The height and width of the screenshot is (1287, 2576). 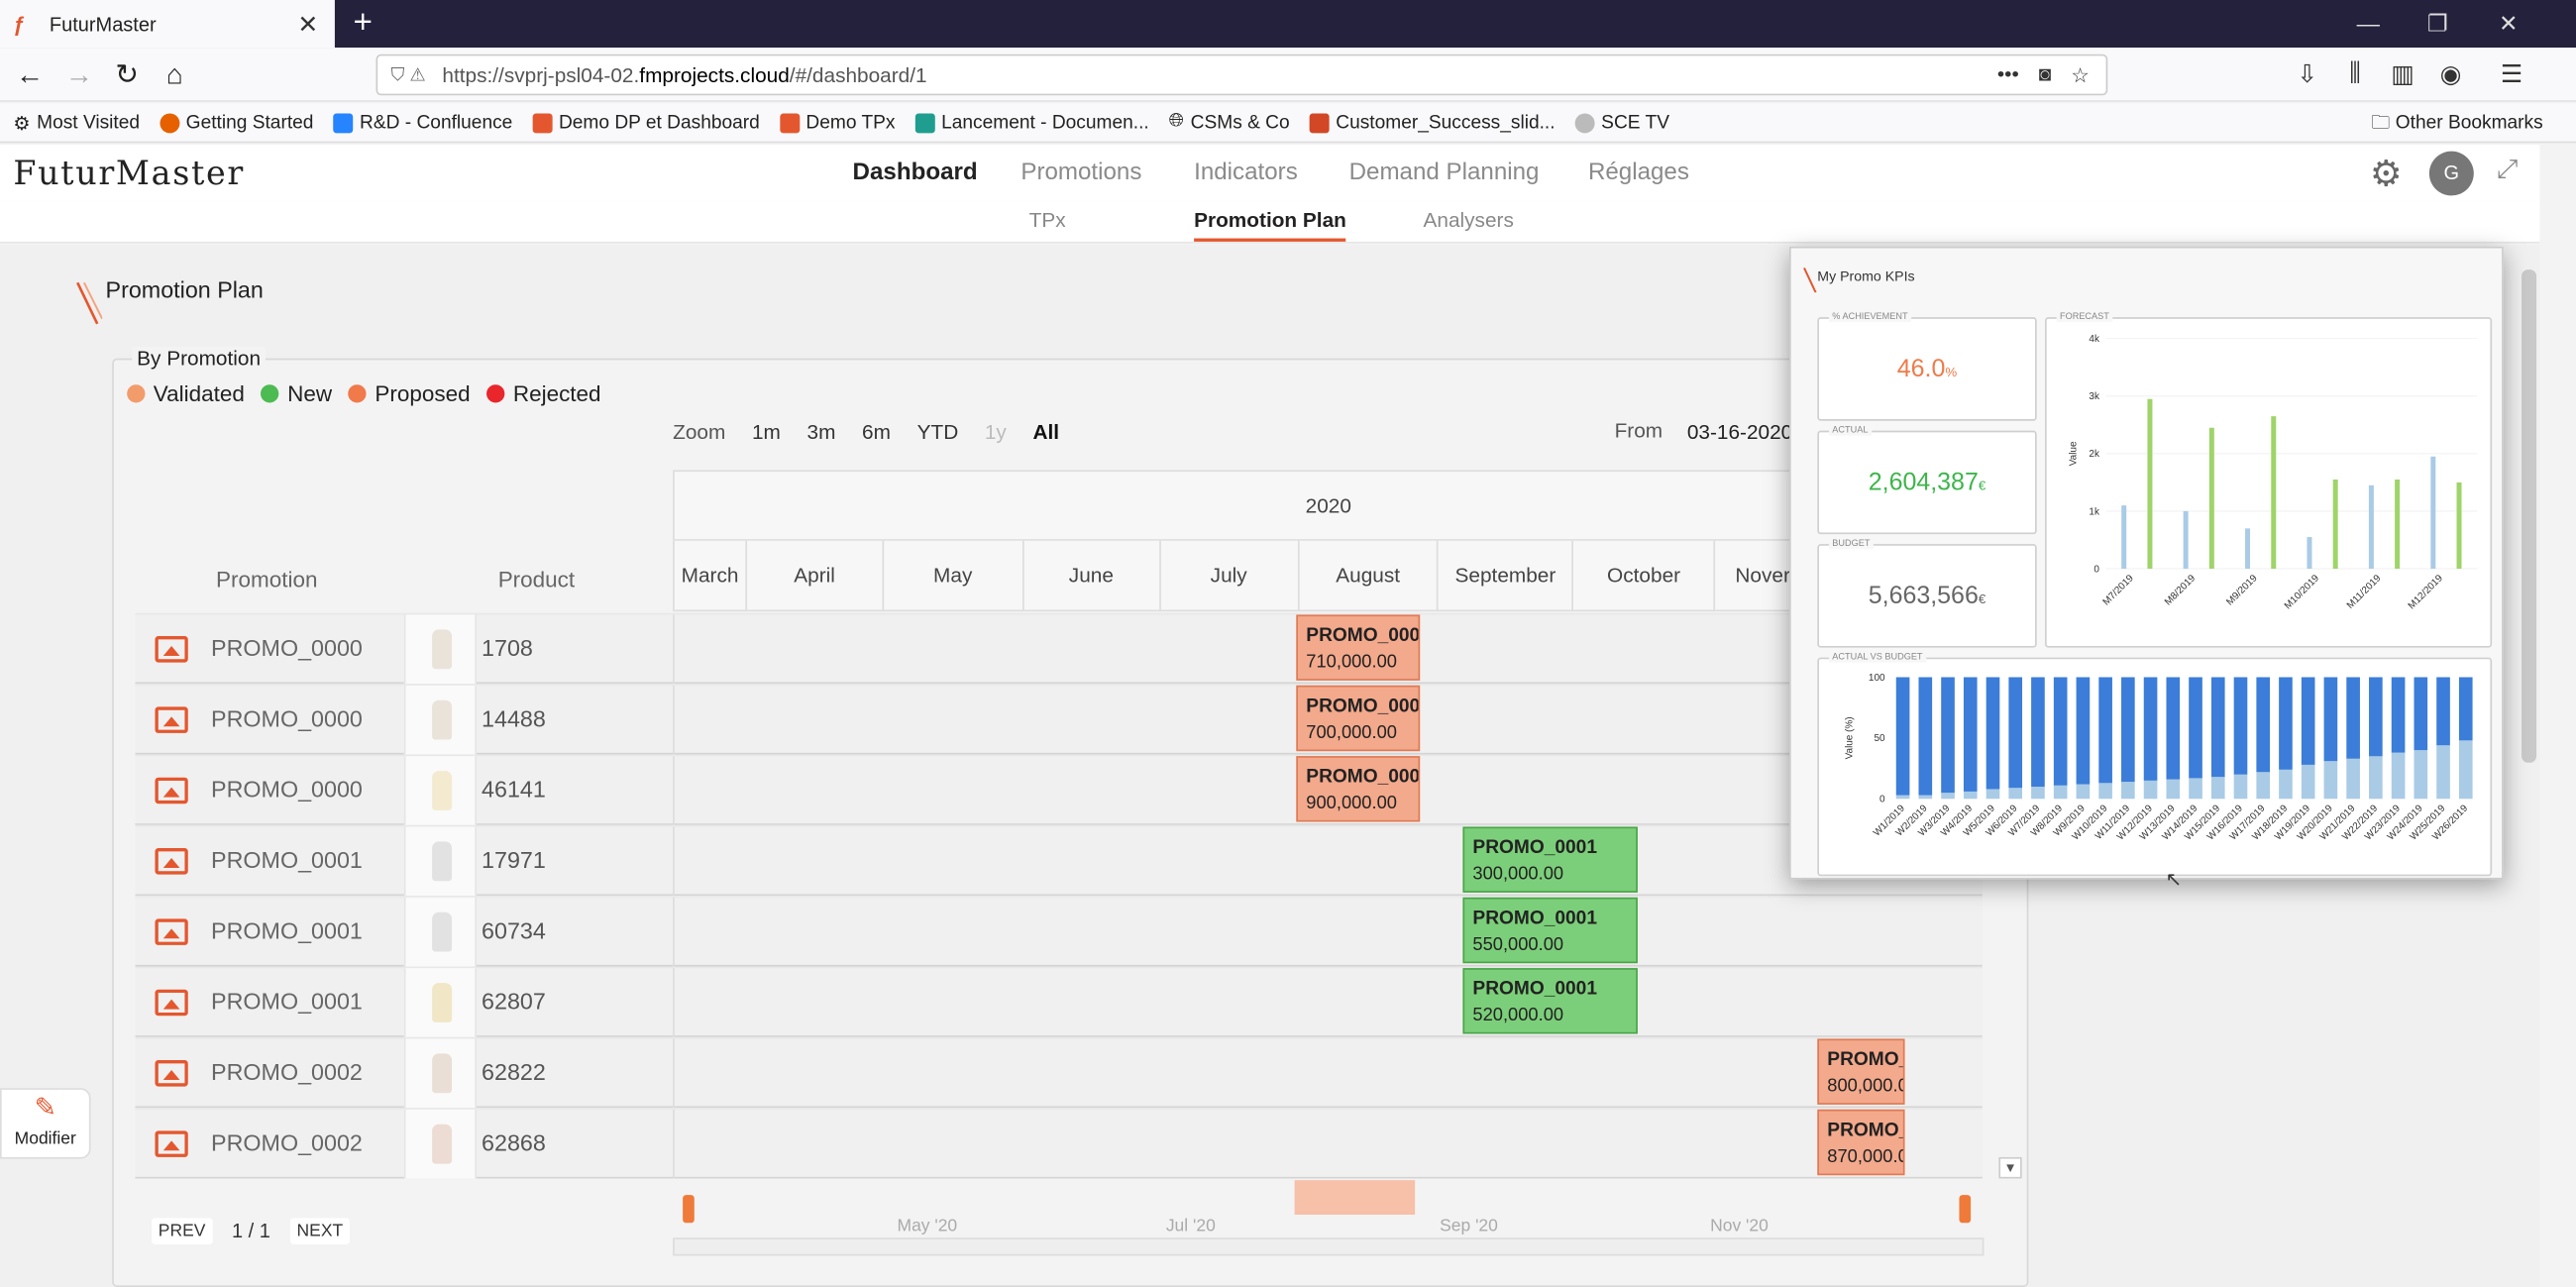 What do you see at coordinates (2437, 23) in the screenshot?
I see `restore-icon: ❐` at bounding box center [2437, 23].